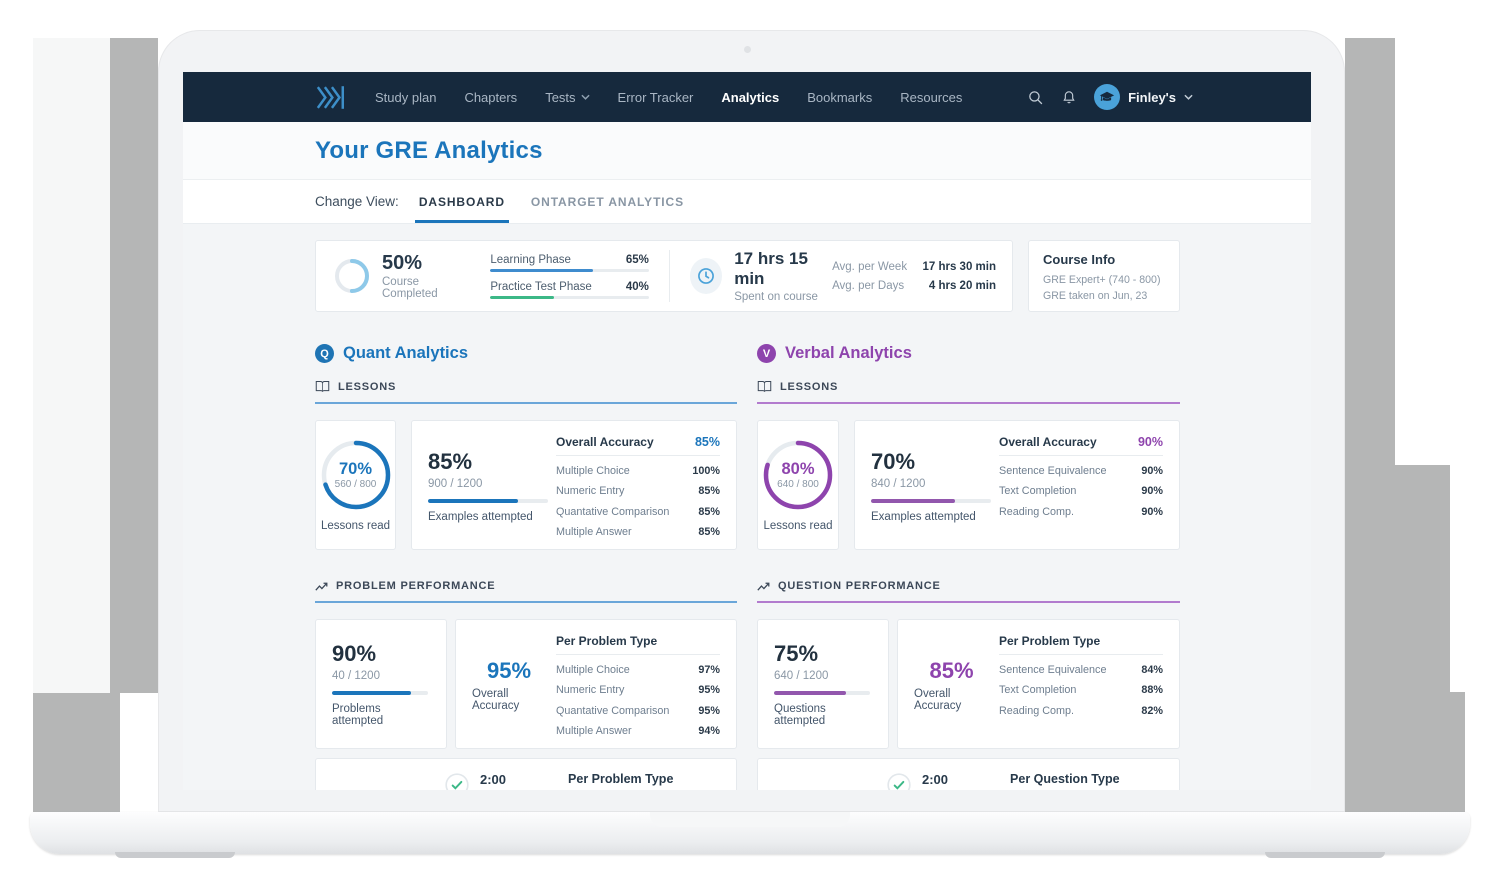 This screenshot has width=1500, height=888. What do you see at coordinates (355, 468) in the screenshot?
I see `lessons-read-pct: 70%` at bounding box center [355, 468].